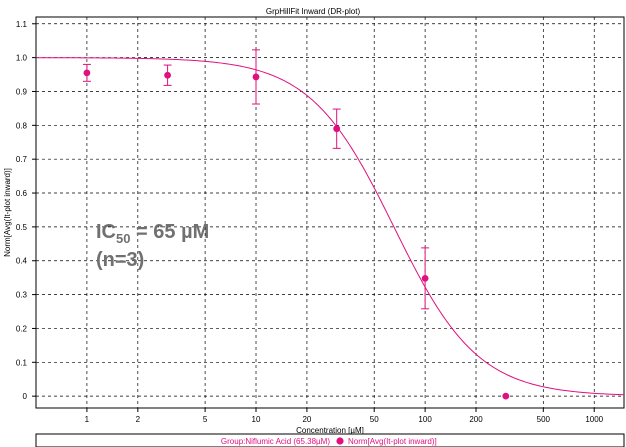  What do you see at coordinates (22, 125) in the screenshot?
I see `y-tick-label: 0.8` at bounding box center [22, 125].